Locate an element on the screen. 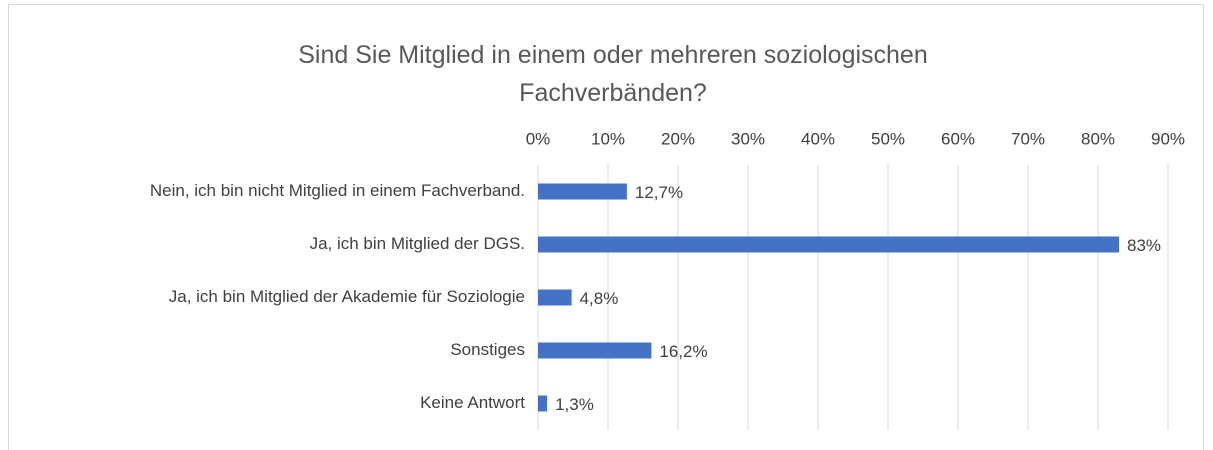 This screenshot has height=450, width=1213. x-tick-label: 0% is located at coordinates (538, 138).